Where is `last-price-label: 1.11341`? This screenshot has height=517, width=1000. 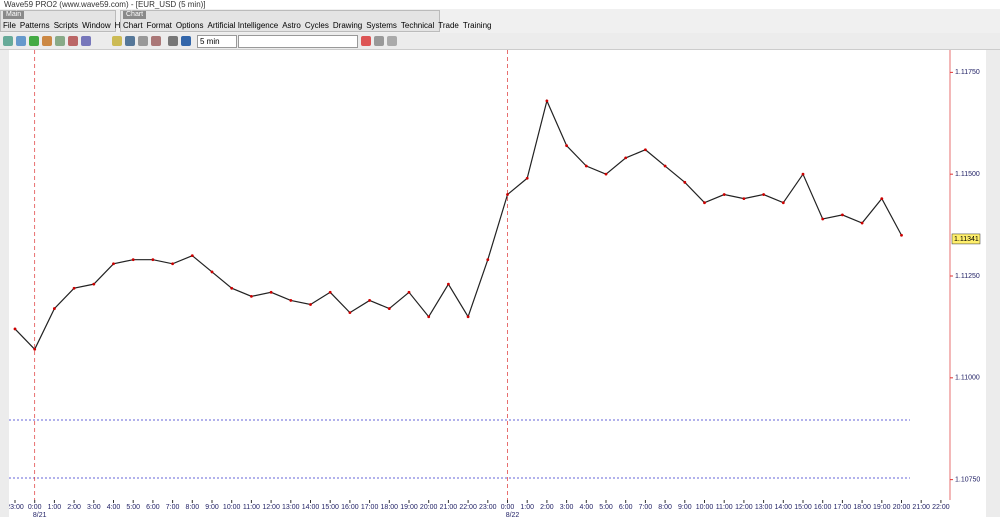 last-price-label: 1.11341 is located at coordinates (966, 239).